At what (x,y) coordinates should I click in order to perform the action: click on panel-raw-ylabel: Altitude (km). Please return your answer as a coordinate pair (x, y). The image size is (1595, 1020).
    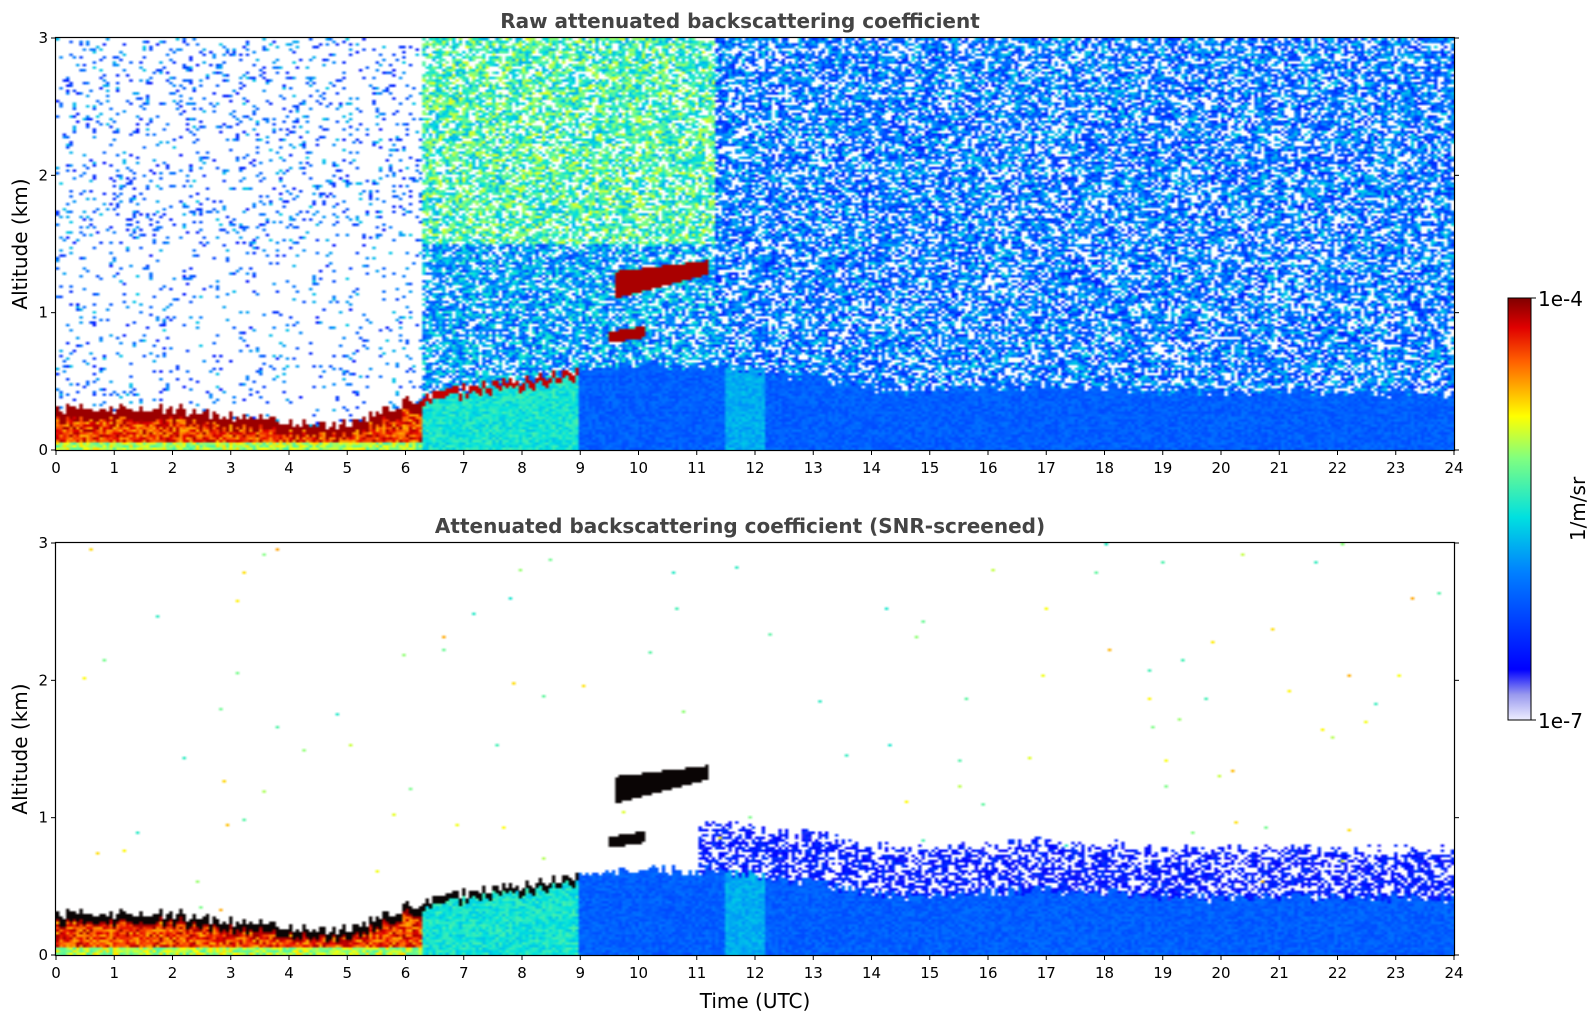
    Looking at the image, I should click on (20, 243).